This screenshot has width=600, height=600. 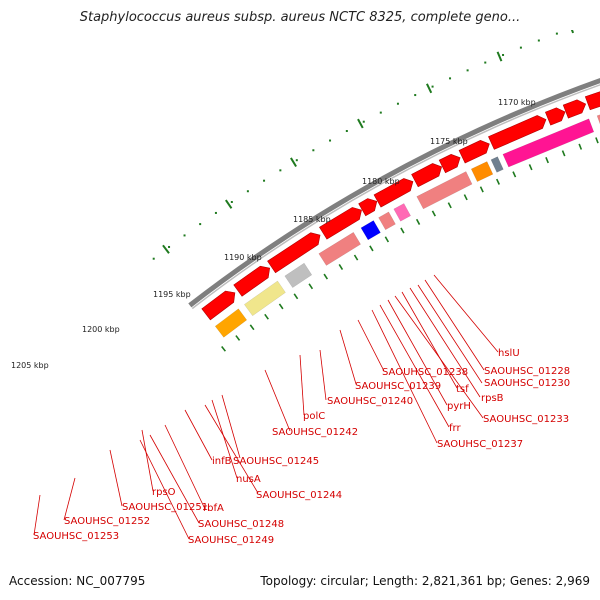 I want to click on ruler-label: 1190 kbp, so click(x=243, y=257).